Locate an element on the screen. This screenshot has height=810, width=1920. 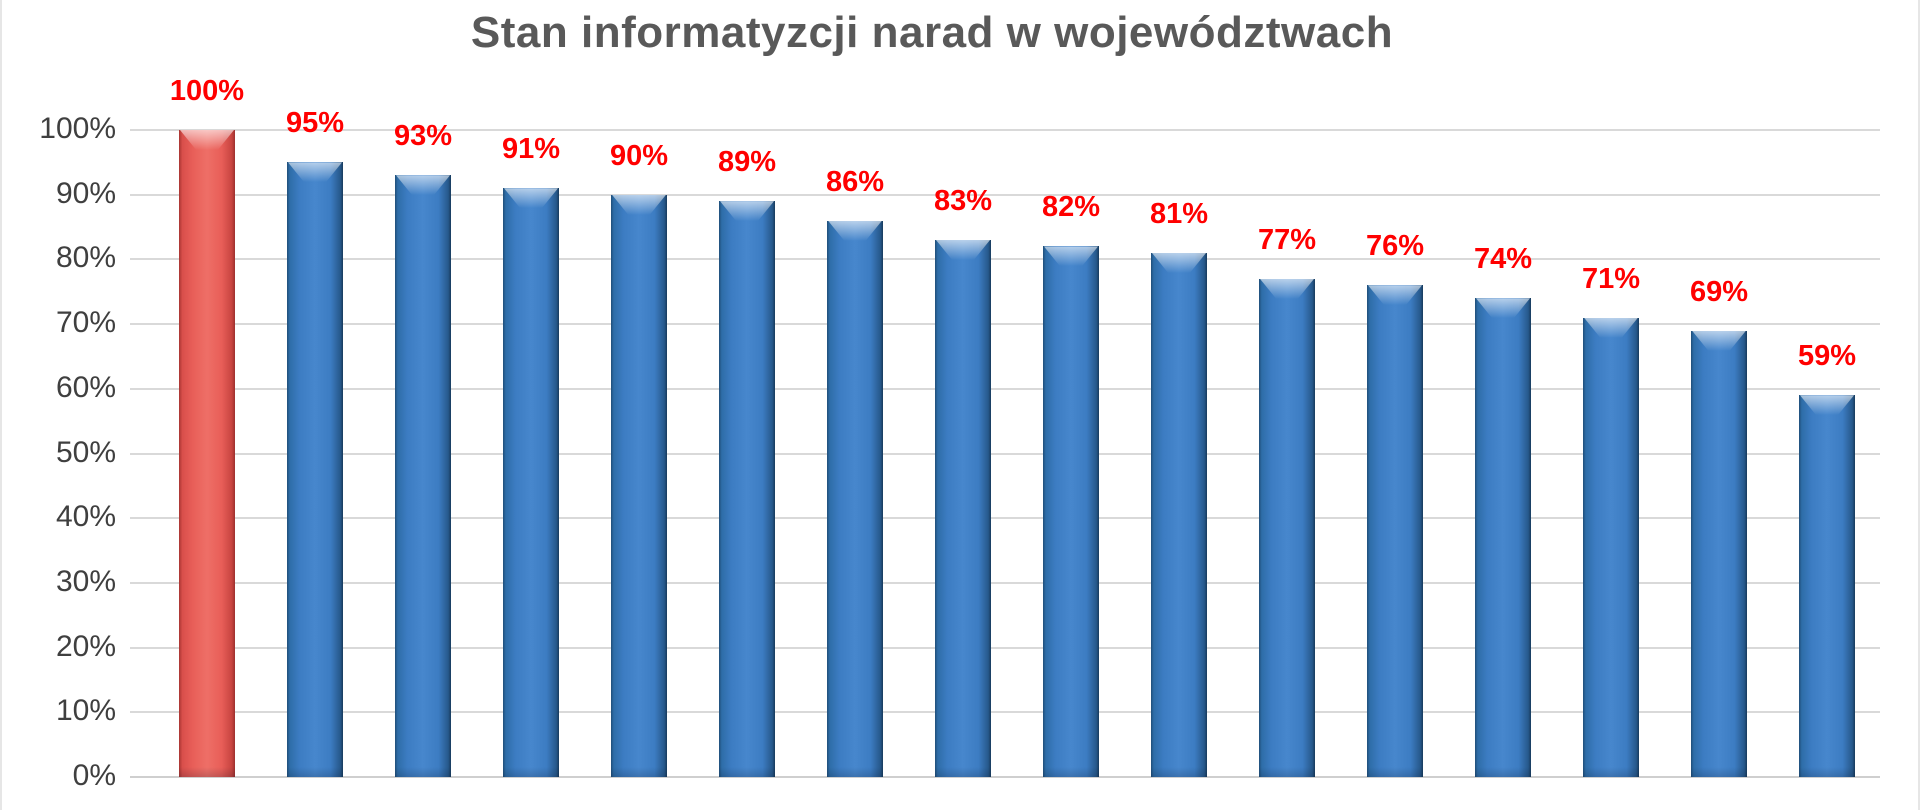
bar-value-label: 91% is located at coordinates (531, 149).